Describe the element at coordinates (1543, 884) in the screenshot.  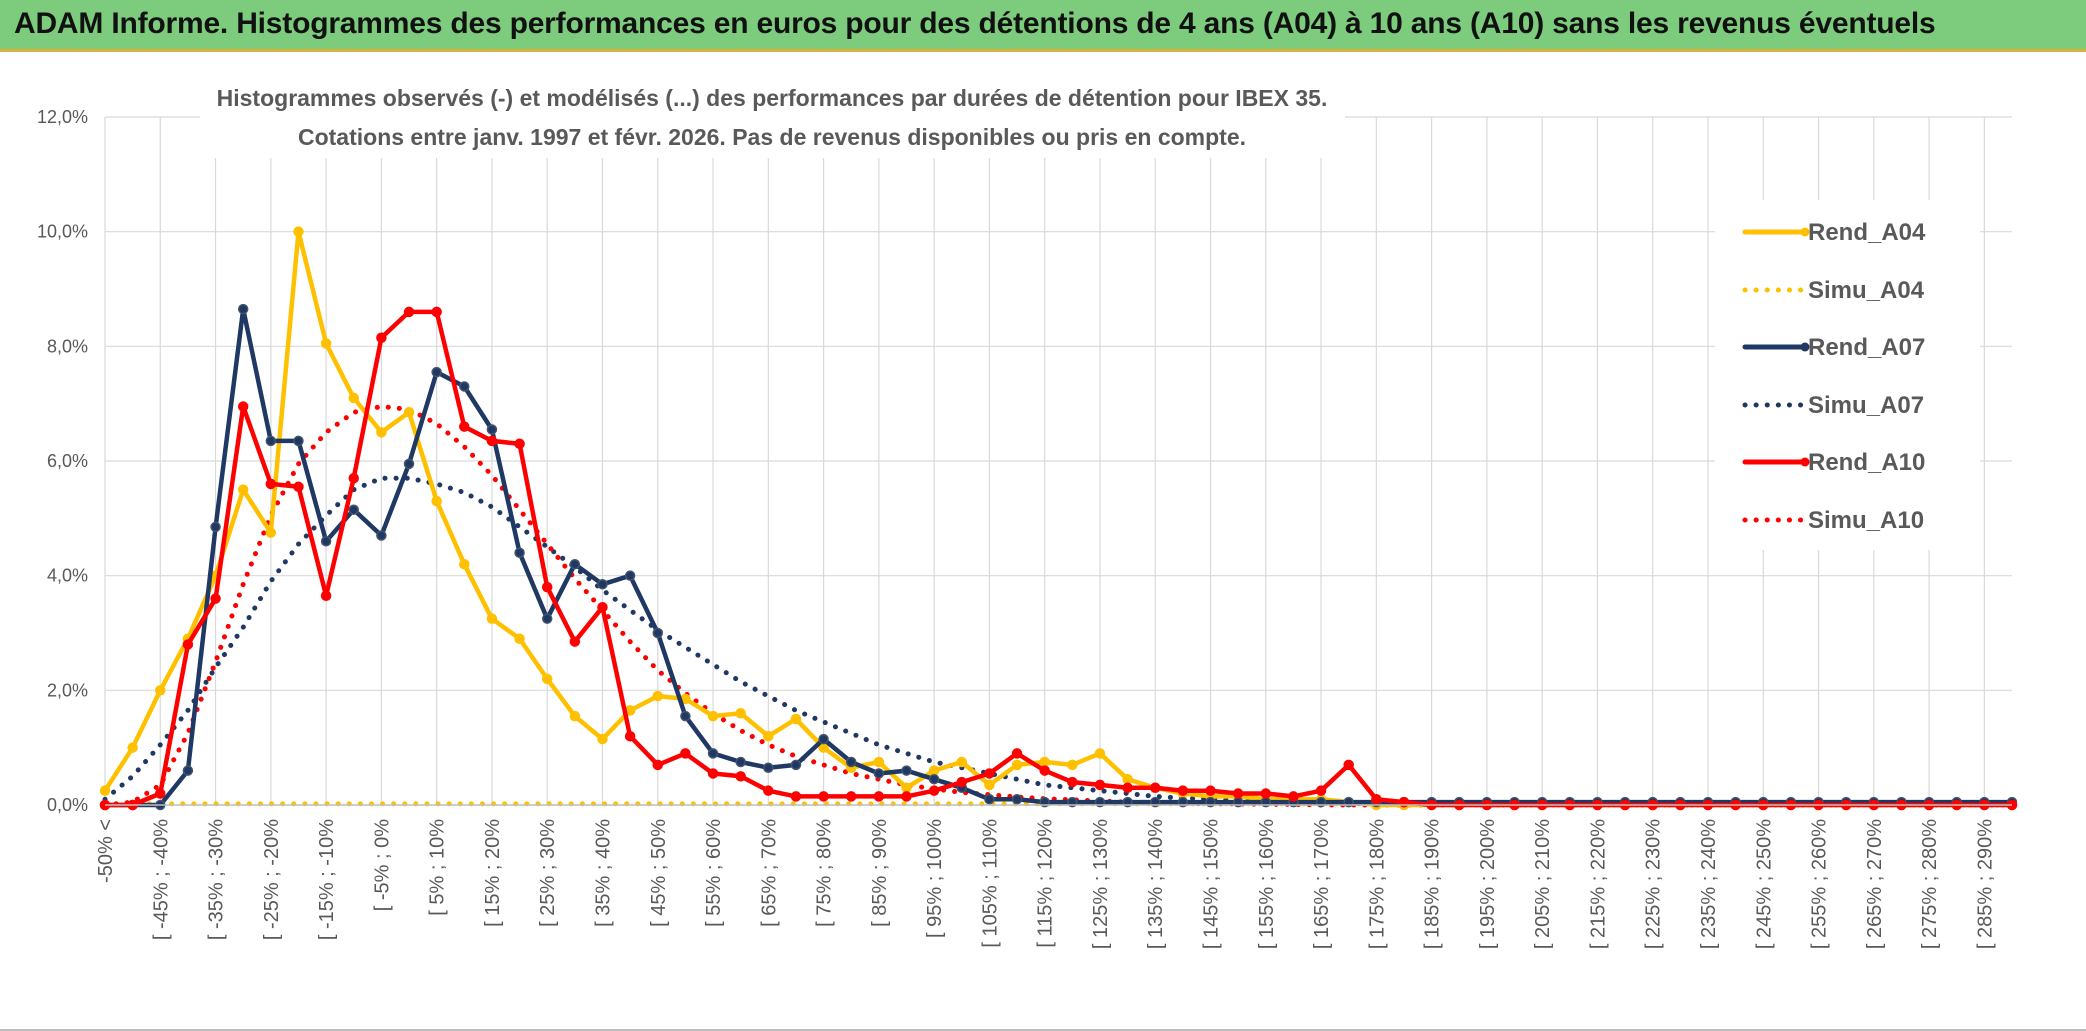
I see `x-tick-label: [ 205% ; 210%` at that location.